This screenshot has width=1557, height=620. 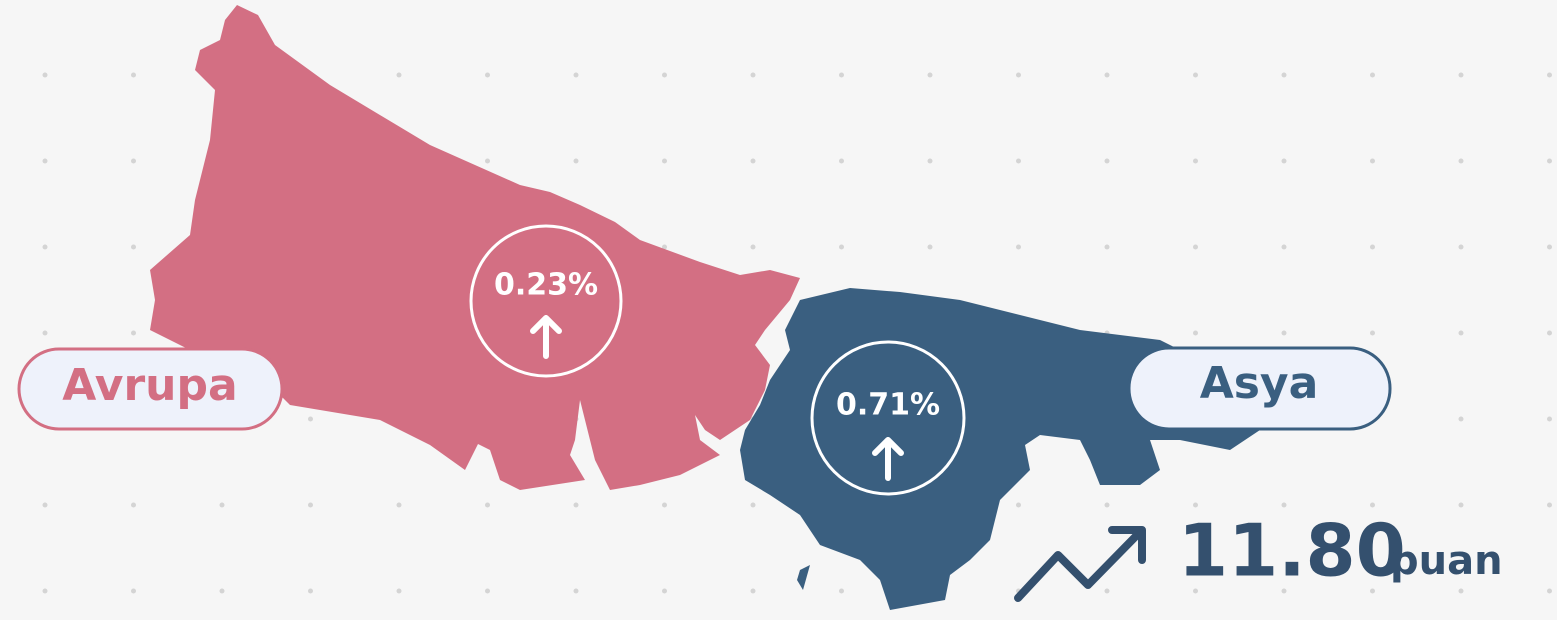 What do you see at coordinates (546, 285) in the screenshot?
I see `change-value: 0.23%` at bounding box center [546, 285].